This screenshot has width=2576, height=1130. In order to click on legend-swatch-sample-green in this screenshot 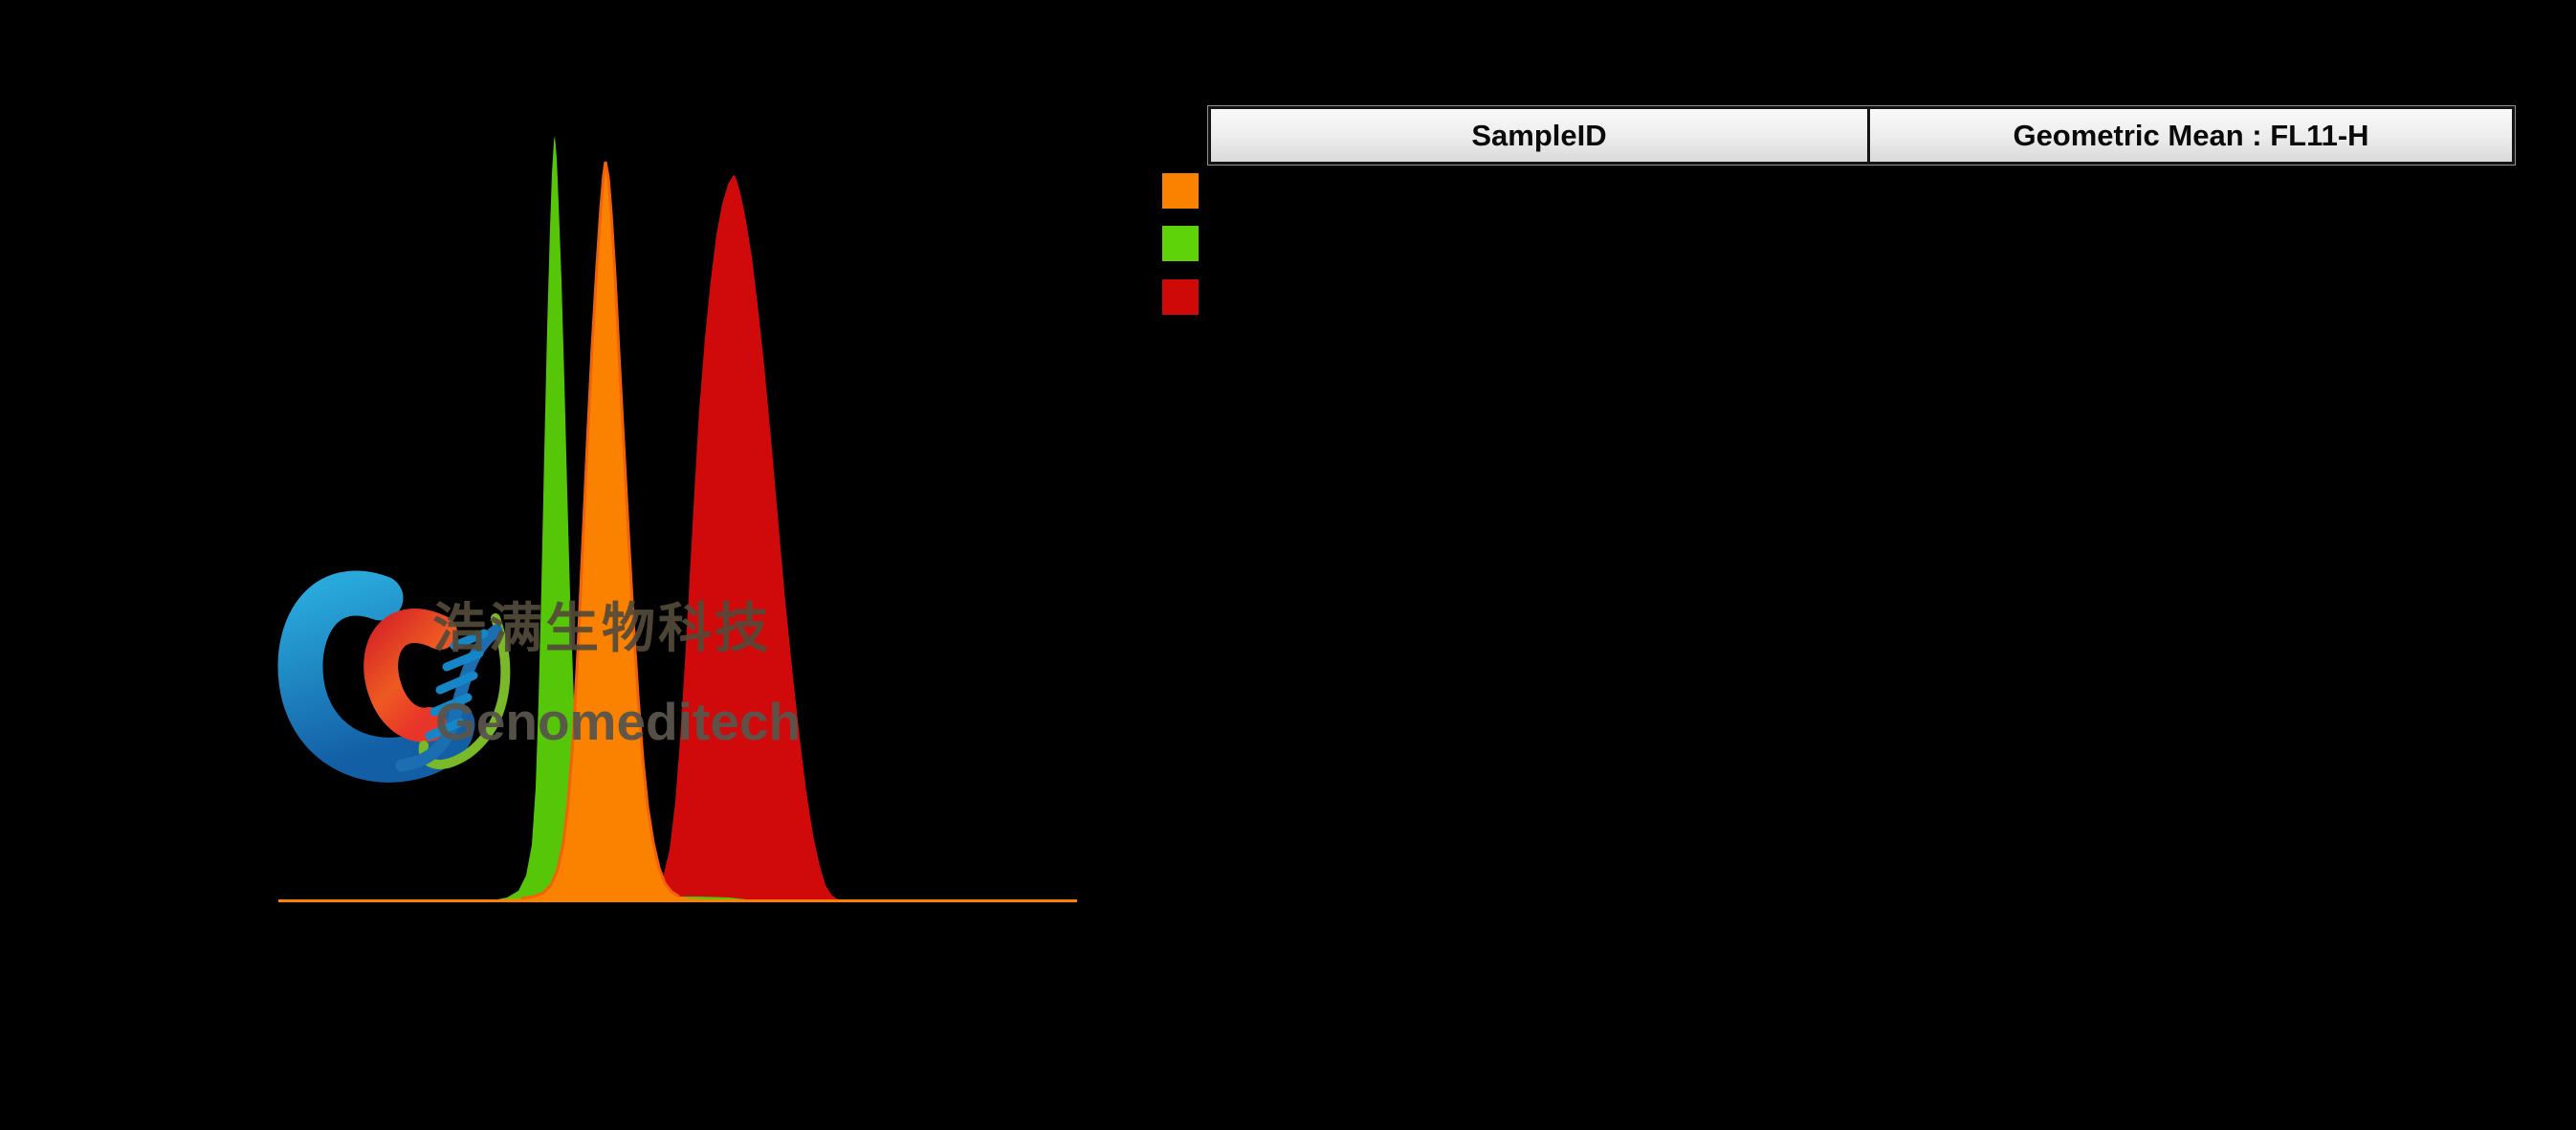, I will do `click(1180, 243)`.